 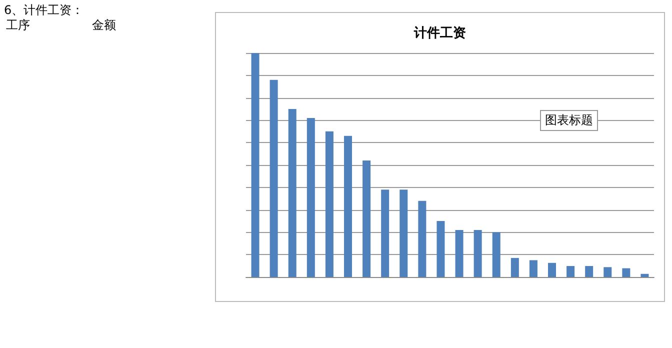 I want to click on text: 工序, so click(x=18, y=25).